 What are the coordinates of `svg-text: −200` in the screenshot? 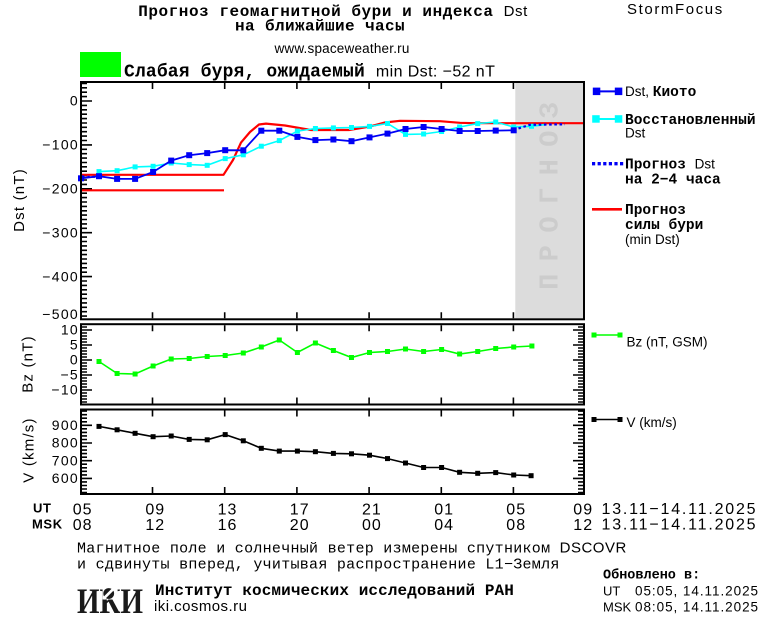 It's located at (60, 189).